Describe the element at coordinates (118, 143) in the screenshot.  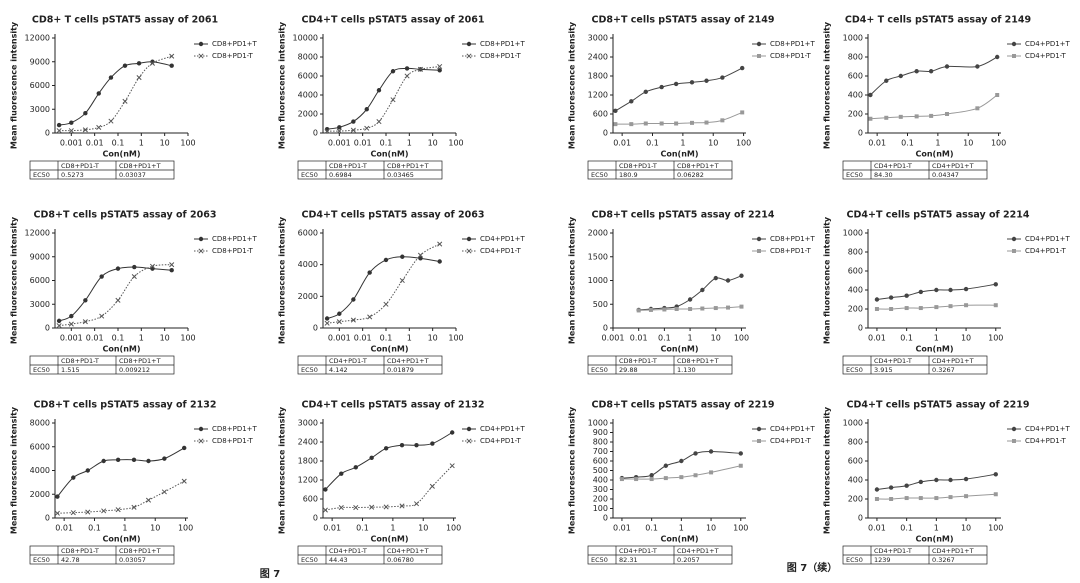
I see `x-tick-label: 0.1` at that location.